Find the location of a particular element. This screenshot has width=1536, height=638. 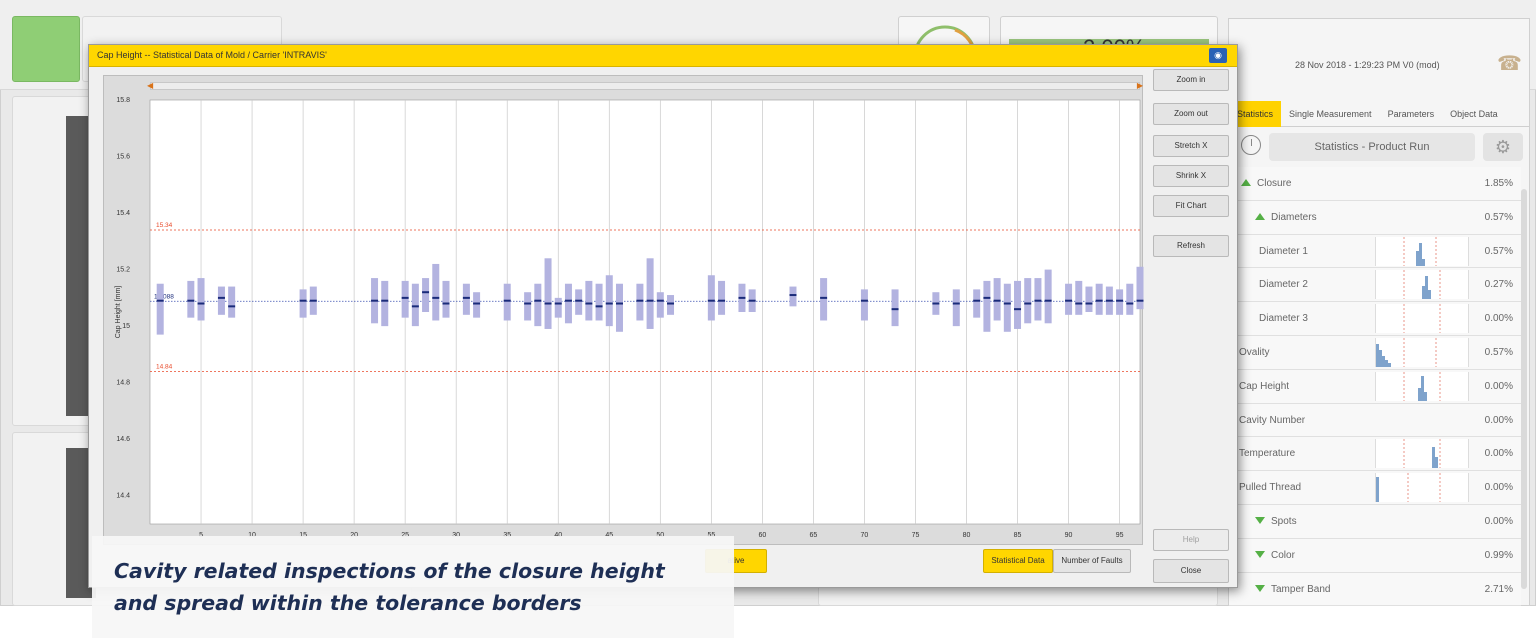

tab-statistical-data: Statistical Data is located at coordinates (1018, 561).